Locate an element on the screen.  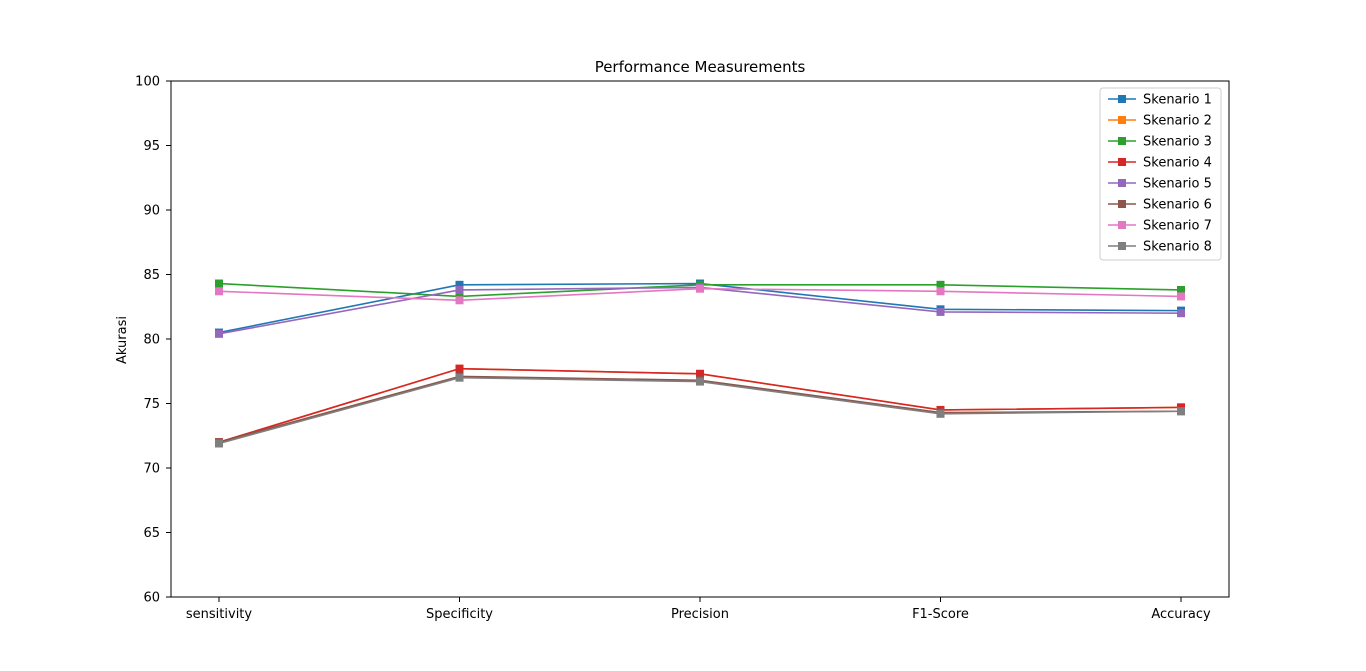
y-tick-label: 80 is located at coordinates (151, 340).